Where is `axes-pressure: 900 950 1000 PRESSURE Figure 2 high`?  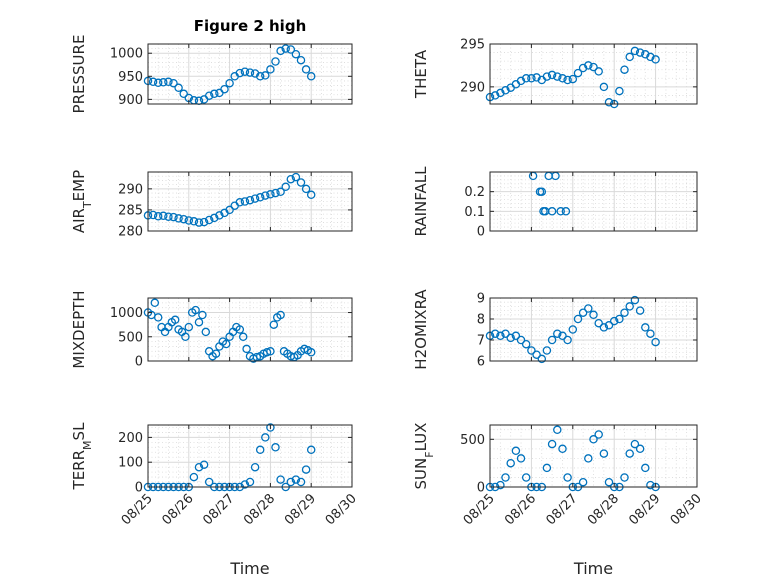 axes-pressure: 900 950 1000 PRESSURE Figure 2 high is located at coordinates (211, 65).